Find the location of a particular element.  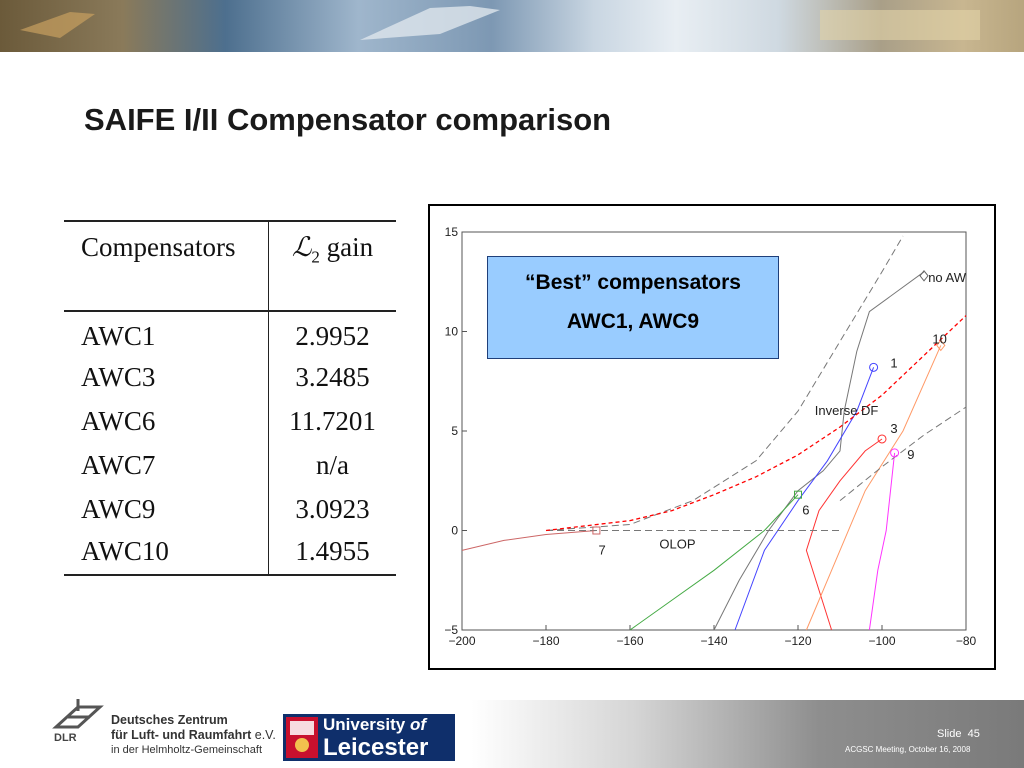

callout-compensators: AWC1, AWC9 is located at coordinates (633, 321).